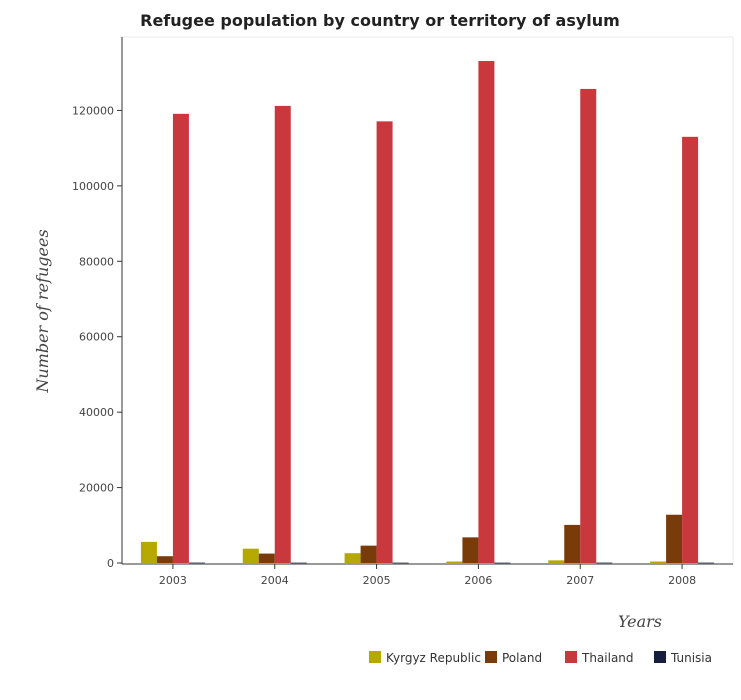  What do you see at coordinates (690, 350) in the screenshot?
I see `bar-thailand-2008` at bounding box center [690, 350].